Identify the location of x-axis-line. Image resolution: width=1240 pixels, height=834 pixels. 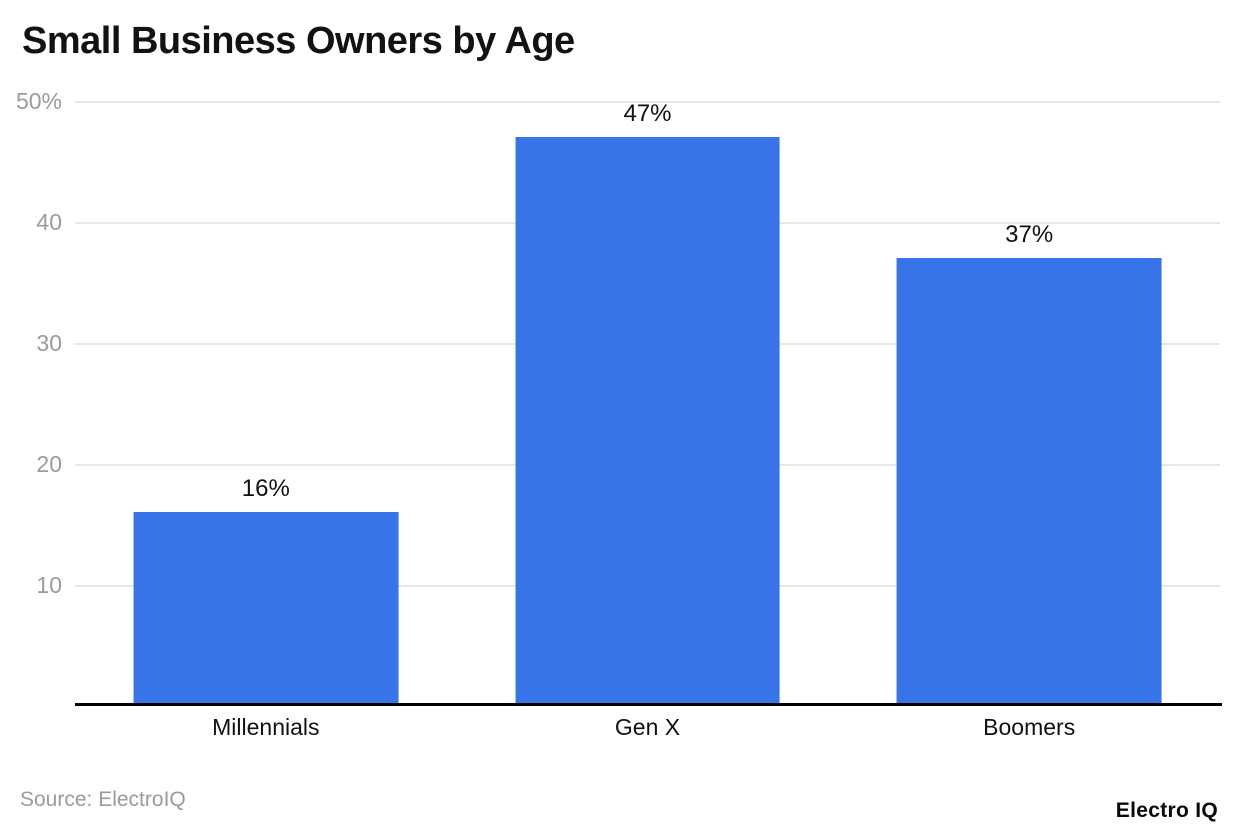
(648, 704).